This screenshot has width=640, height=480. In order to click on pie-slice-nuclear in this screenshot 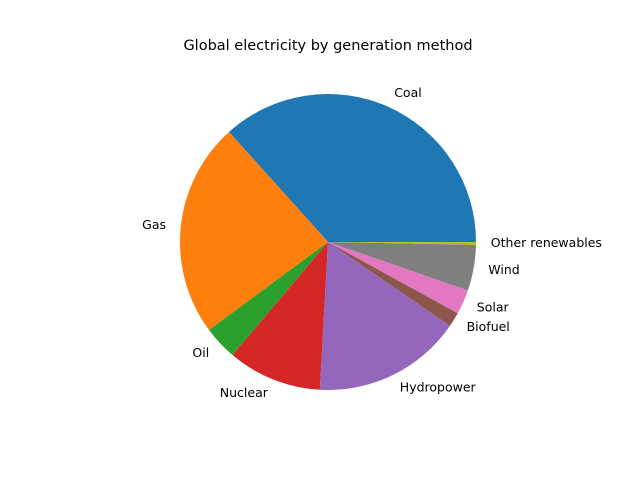, I will do `click(280, 316)`.